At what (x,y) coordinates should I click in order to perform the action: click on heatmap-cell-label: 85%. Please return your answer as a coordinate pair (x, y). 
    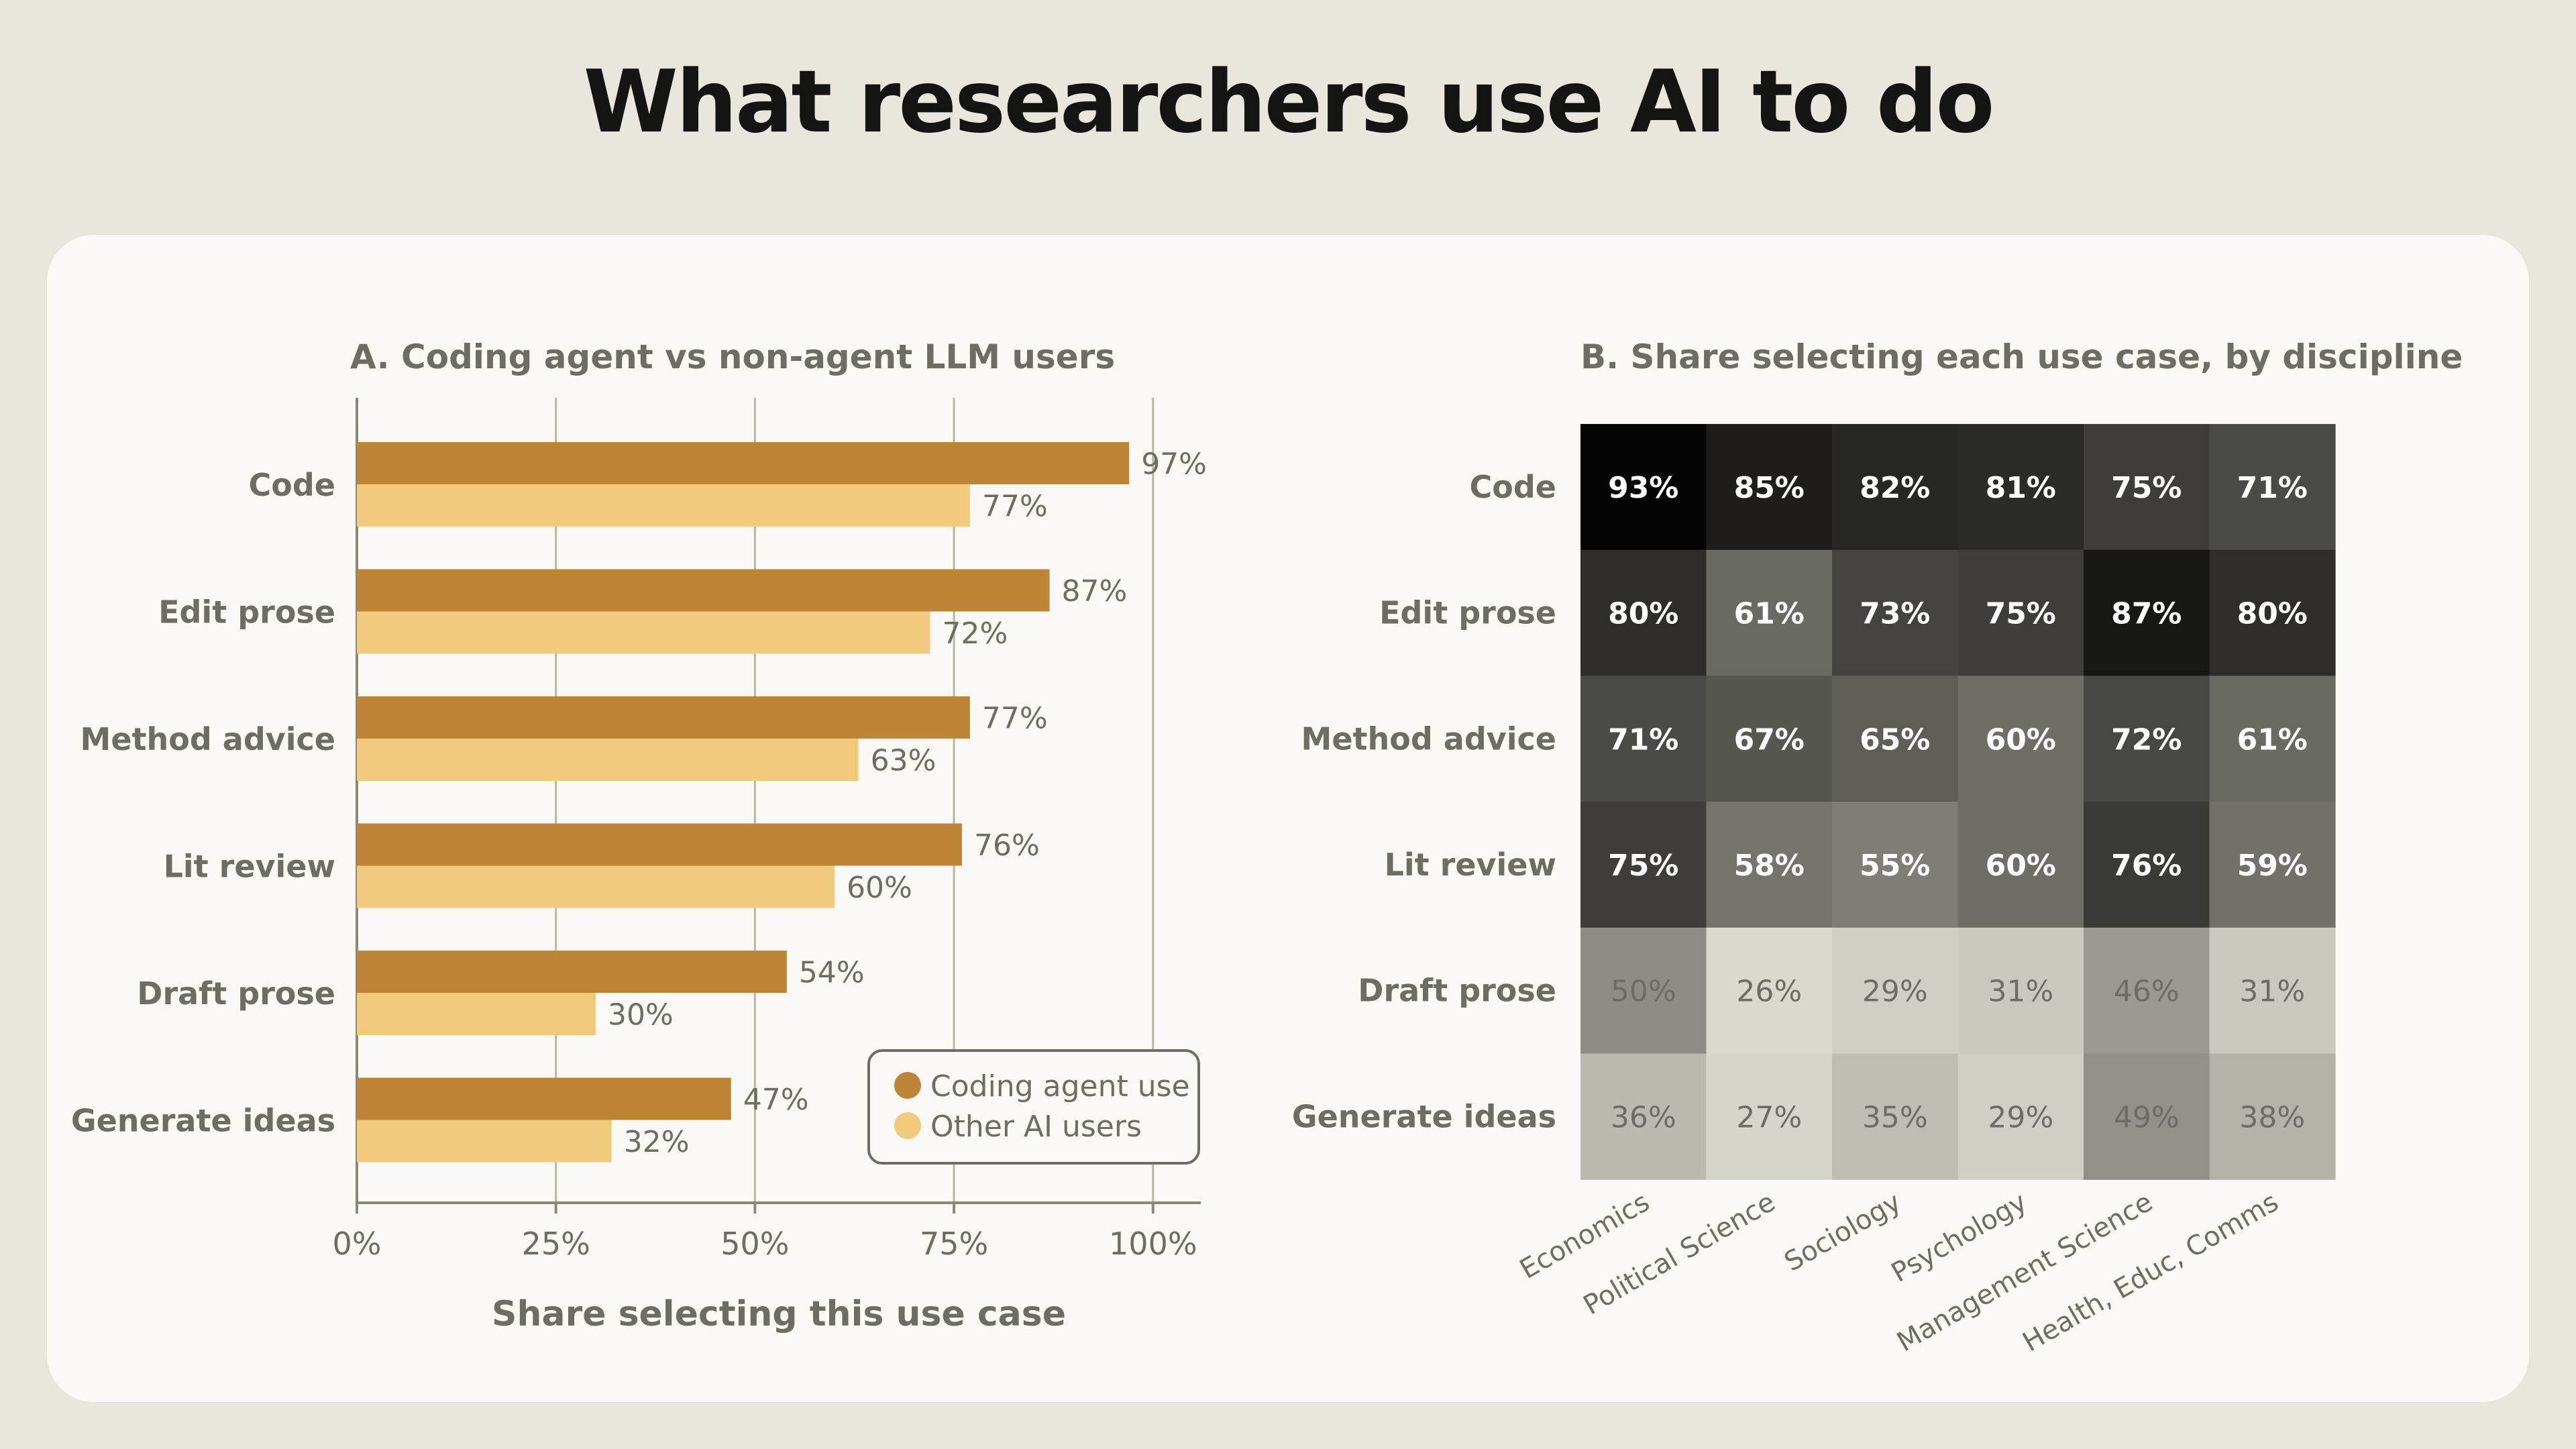
    Looking at the image, I should click on (1769, 488).